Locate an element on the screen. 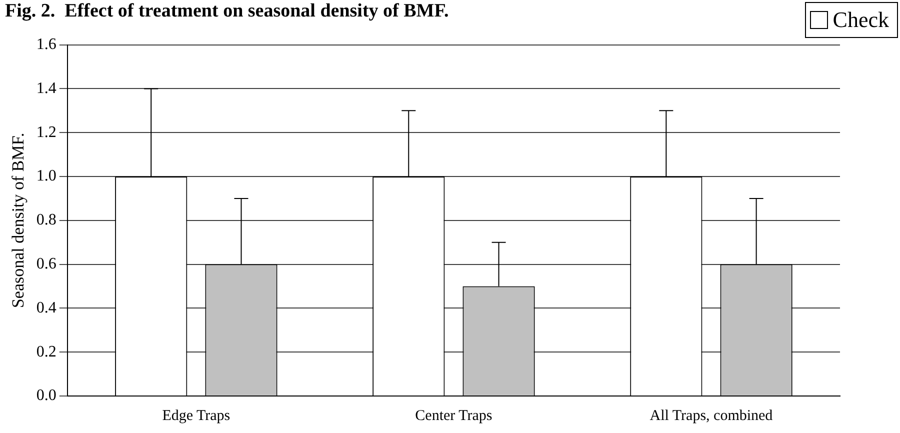 The height and width of the screenshot is (433, 900). x-tick-label: All Traps, combined is located at coordinates (712, 416).